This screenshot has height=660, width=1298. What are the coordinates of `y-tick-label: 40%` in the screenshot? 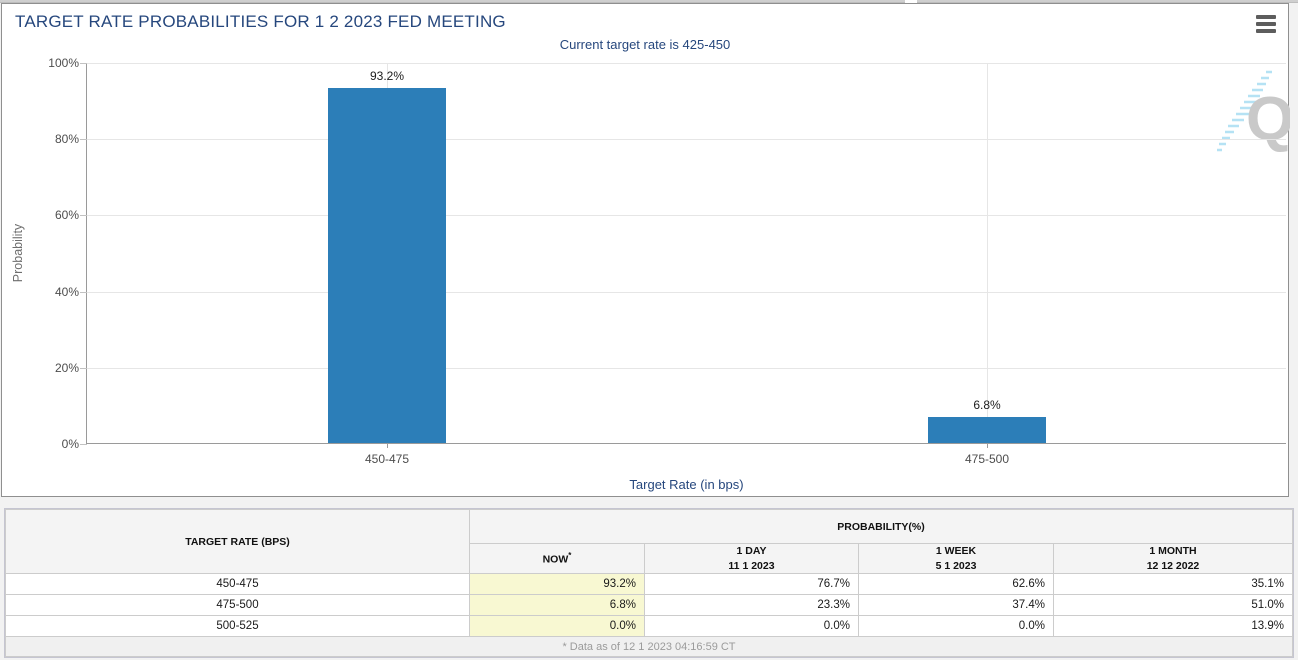 It's located at (66, 292).